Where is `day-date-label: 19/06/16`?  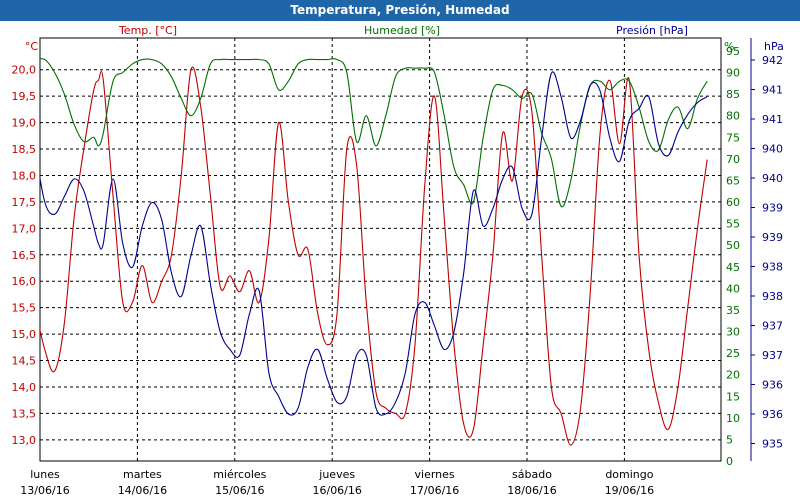
day-date-label: 19/06/16 is located at coordinates (629, 490).